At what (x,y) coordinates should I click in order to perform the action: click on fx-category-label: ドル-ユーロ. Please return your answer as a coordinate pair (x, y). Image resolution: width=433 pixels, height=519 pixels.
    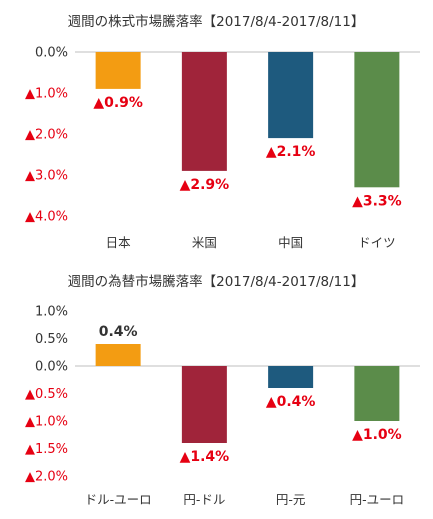
    Looking at the image, I should click on (118, 499).